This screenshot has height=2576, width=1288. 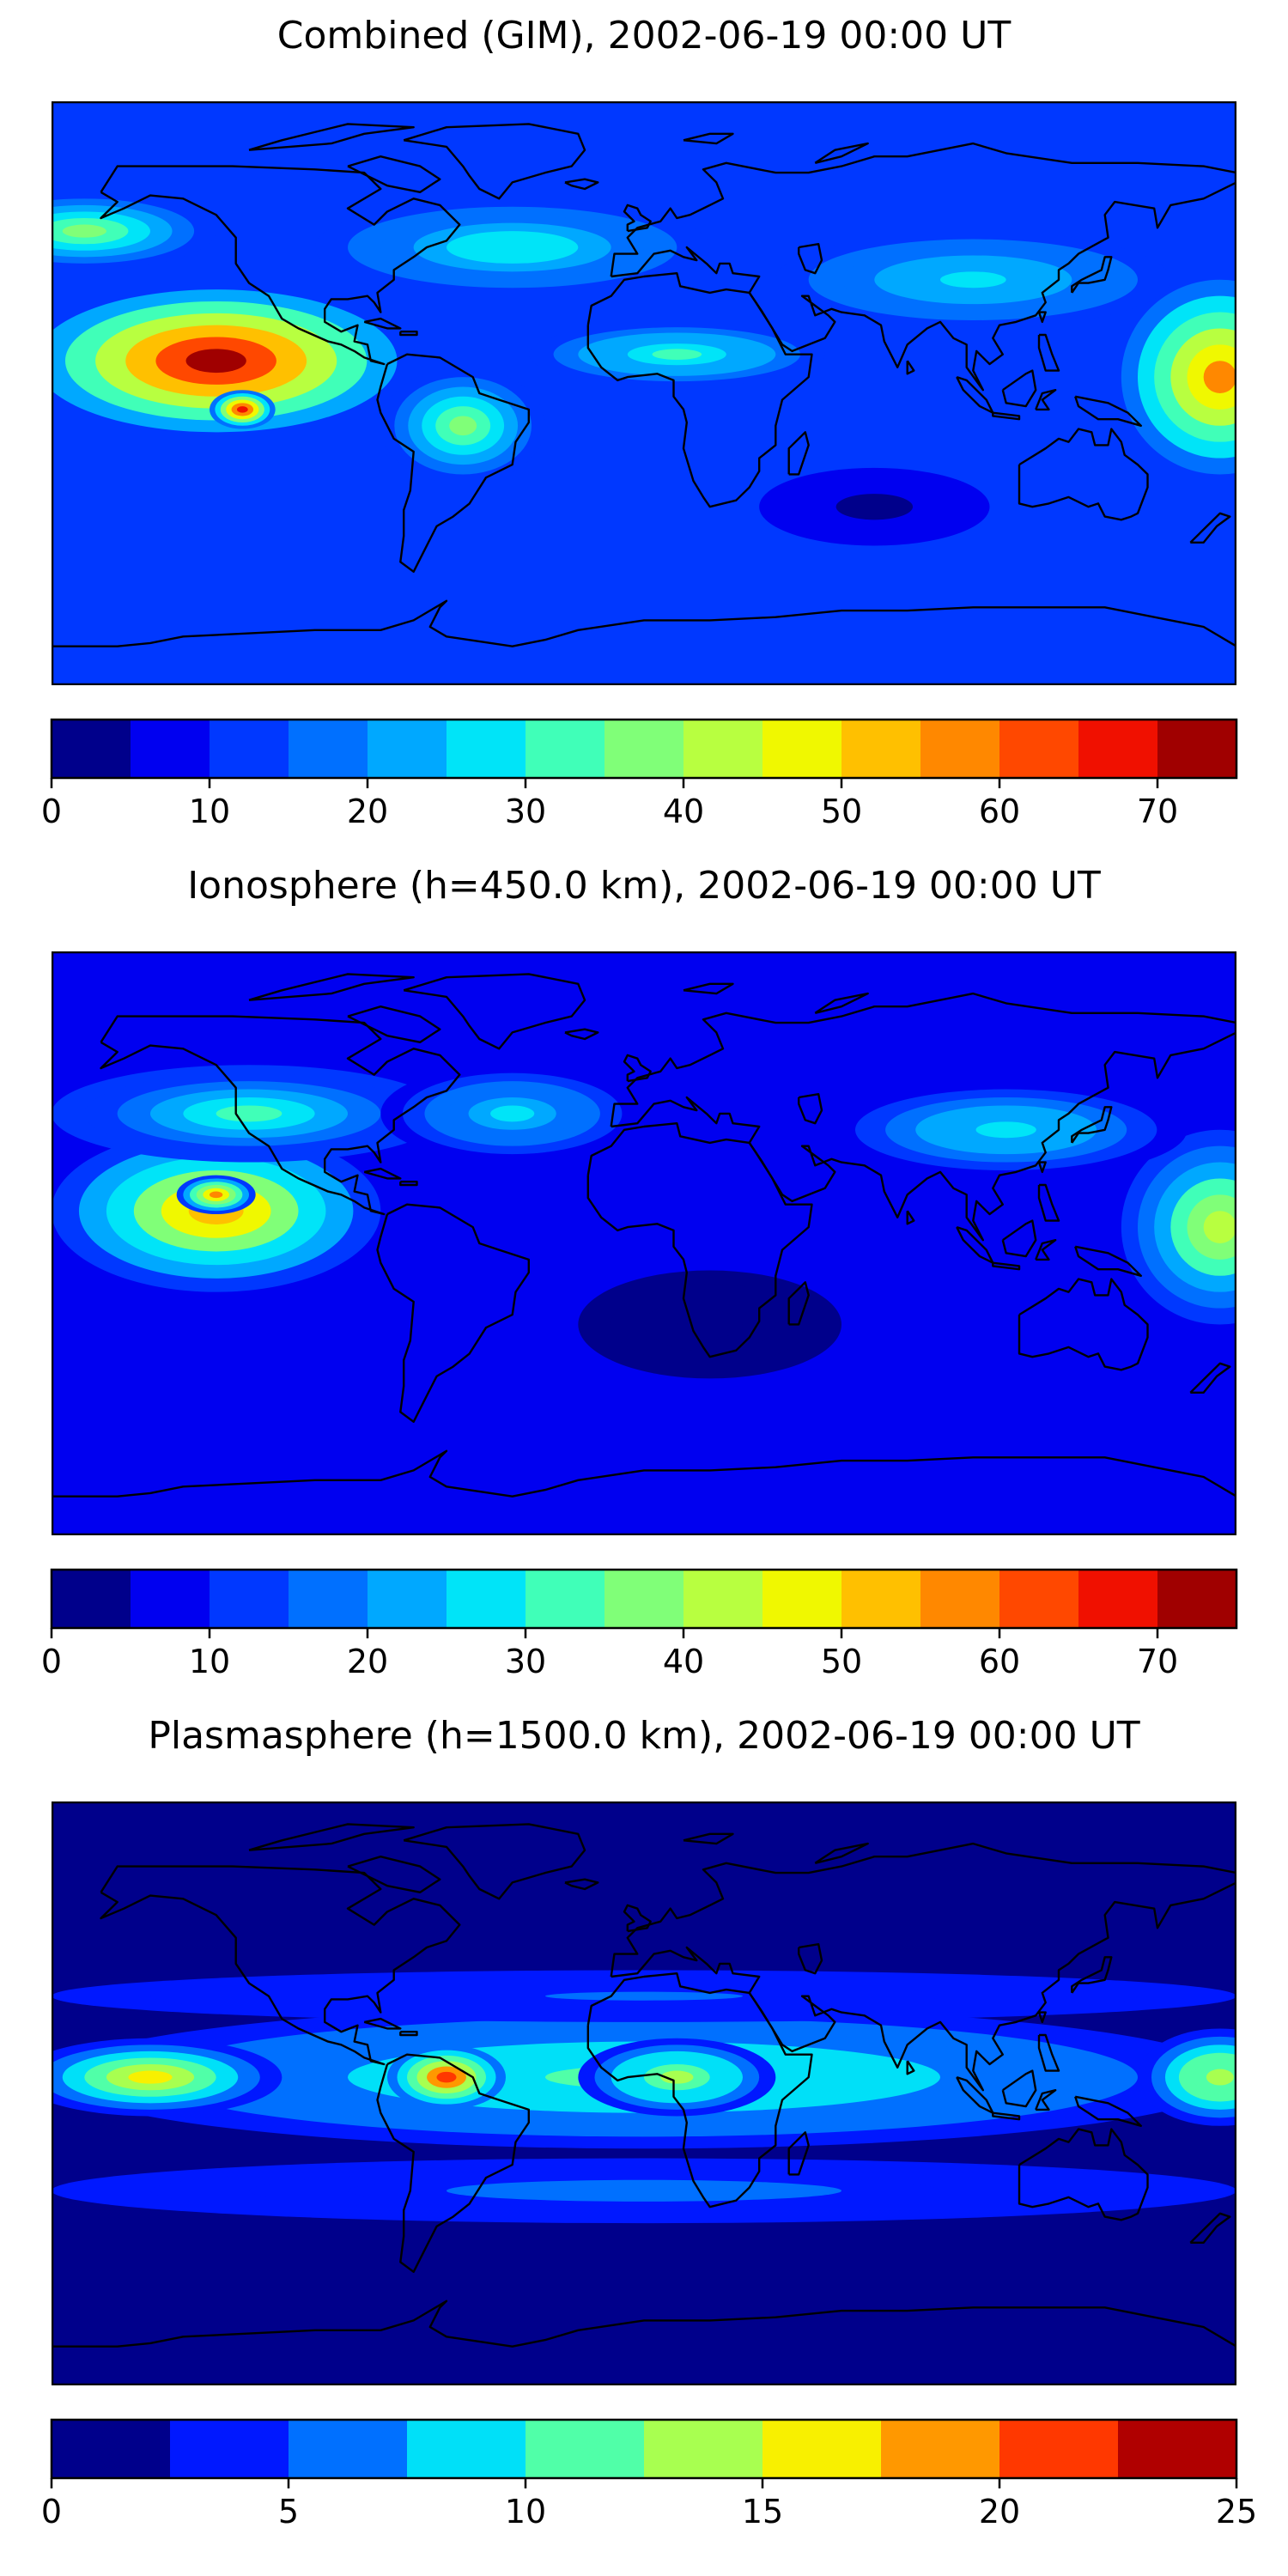 What do you see at coordinates (289, 2511) in the screenshot?
I see `colorbar-tick-label: 5` at bounding box center [289, 2511].